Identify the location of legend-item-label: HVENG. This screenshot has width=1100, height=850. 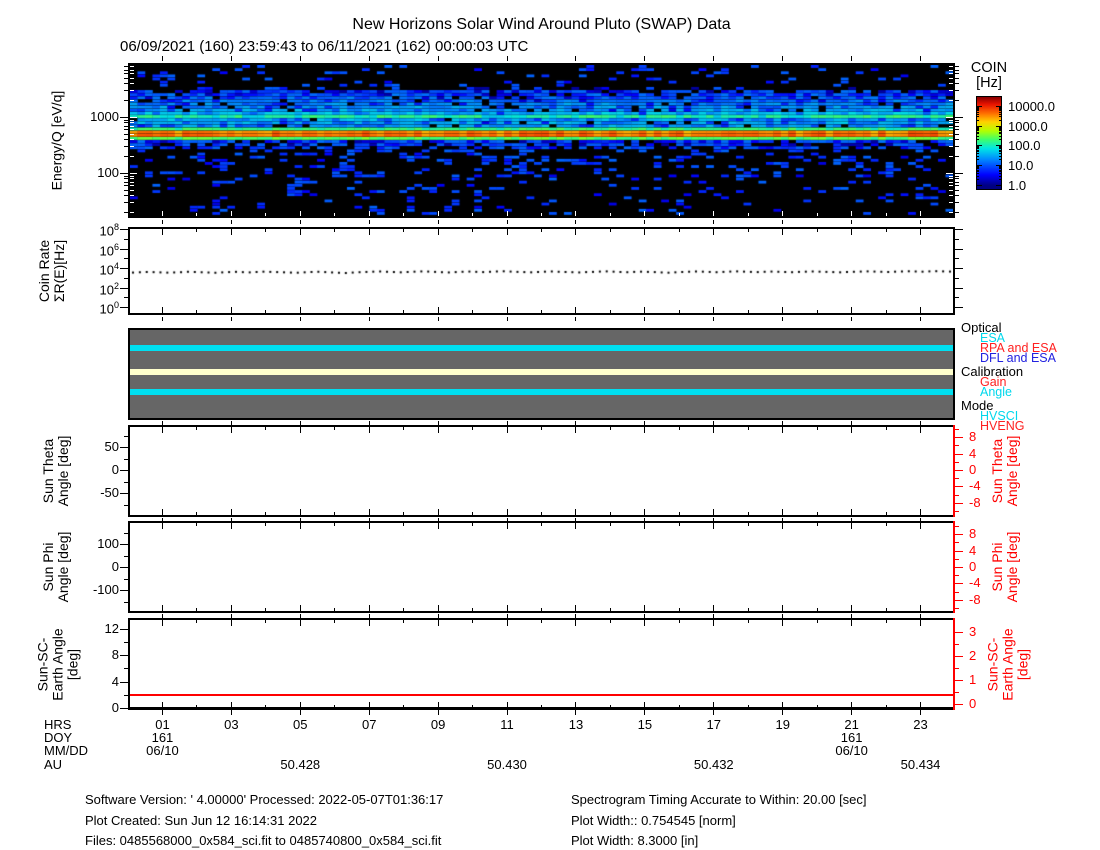
(1002, 426).